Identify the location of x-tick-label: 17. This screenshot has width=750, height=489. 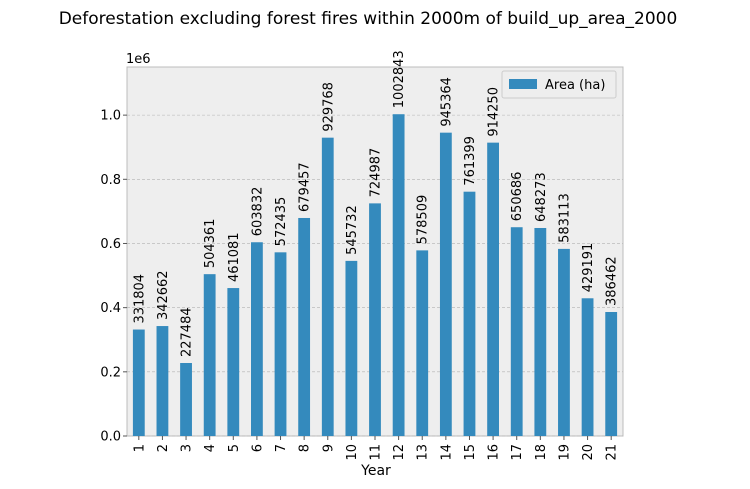
(517, 452).